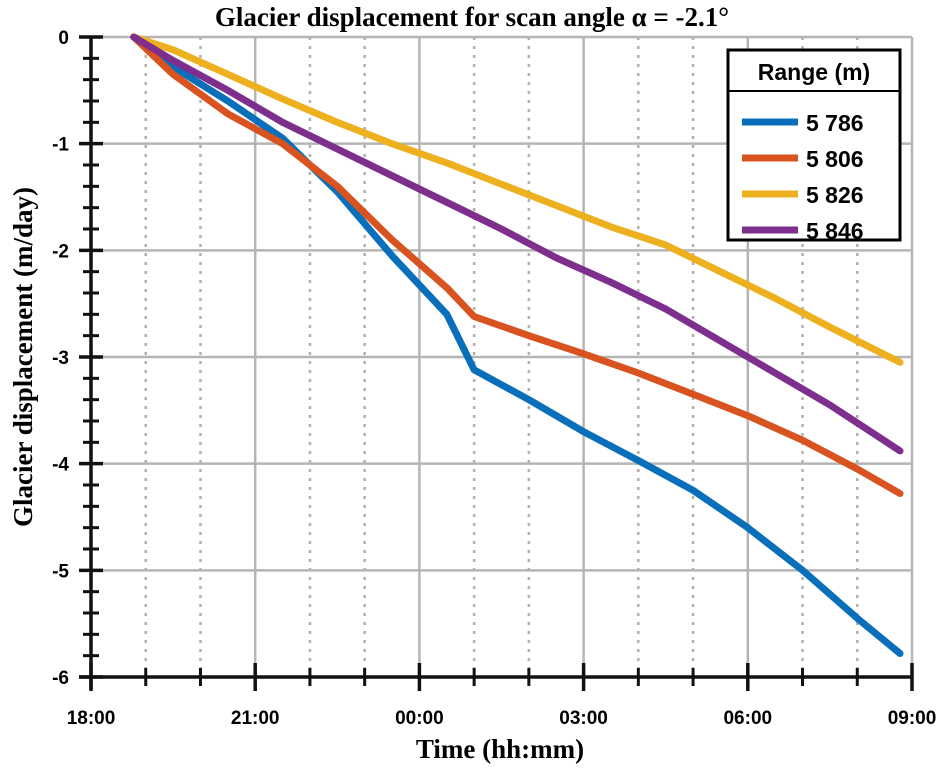 The height and width of the screenshot is (772, 945). What do you see at coordinates (91, 718) in the screenshot?
I see `x-tick-label: 18:00` at bounding box center [91, 718].